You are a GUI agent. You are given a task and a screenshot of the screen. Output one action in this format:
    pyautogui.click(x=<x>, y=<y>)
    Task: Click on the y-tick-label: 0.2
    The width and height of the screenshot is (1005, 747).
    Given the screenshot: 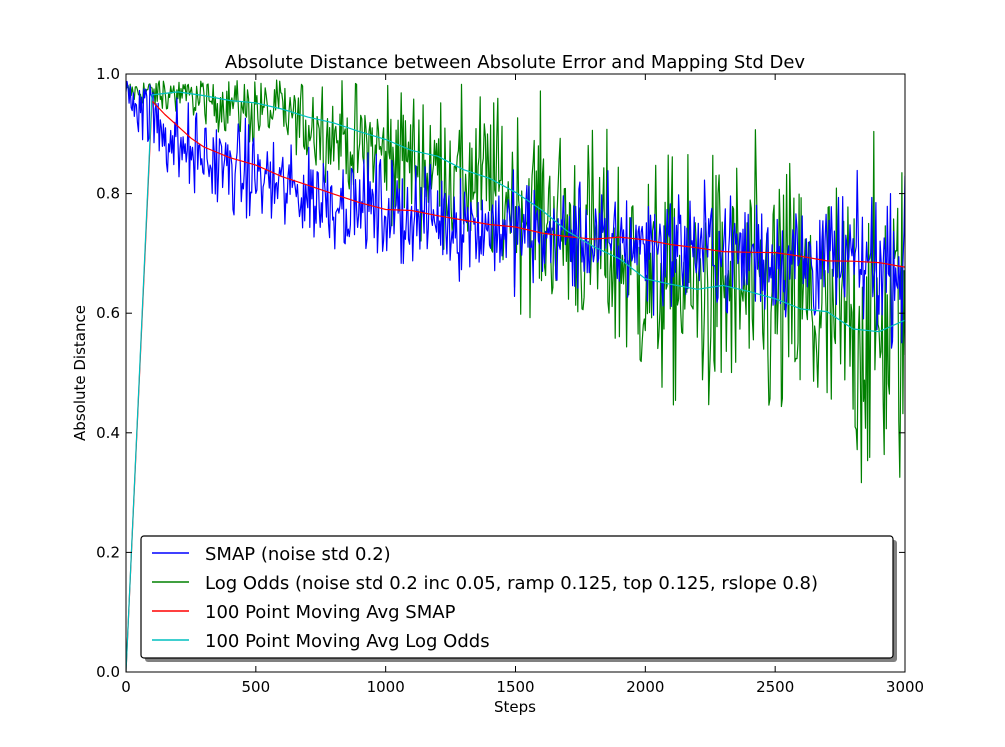 What is the action you would take?
    pyautogui.click(x=108, y=552)
    